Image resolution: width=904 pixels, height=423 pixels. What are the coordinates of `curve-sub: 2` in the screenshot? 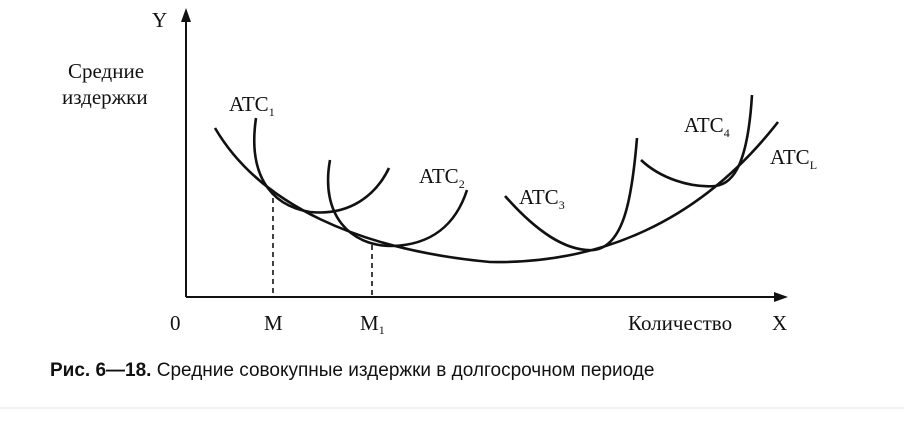 It's located at (462, 184).